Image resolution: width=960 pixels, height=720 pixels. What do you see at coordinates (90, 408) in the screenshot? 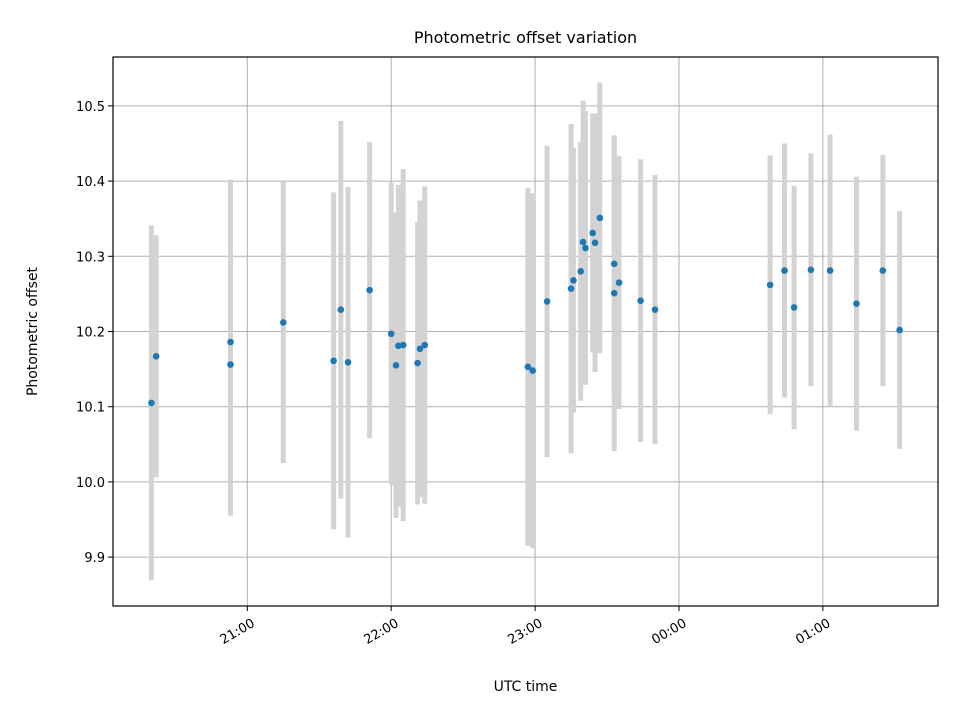
I see `y-tick-label: 10.1` at bounding box center [90, 408].